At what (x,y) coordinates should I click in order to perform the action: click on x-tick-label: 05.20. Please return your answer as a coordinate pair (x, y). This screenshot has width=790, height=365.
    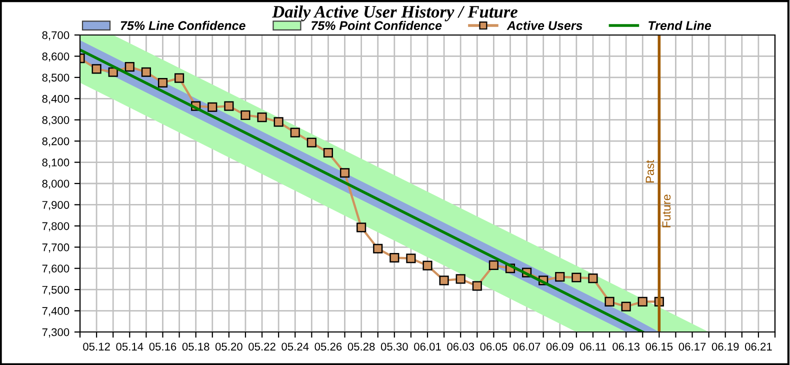
    Looking at the image, I should click on (228, 346).